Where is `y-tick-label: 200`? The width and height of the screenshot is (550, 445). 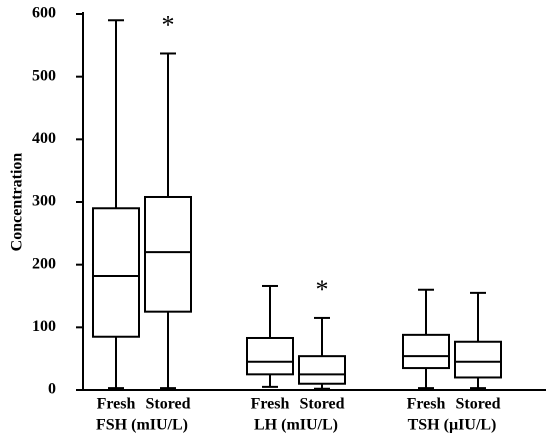 y-tick-label: 200 is located at coordinates (44, 263).